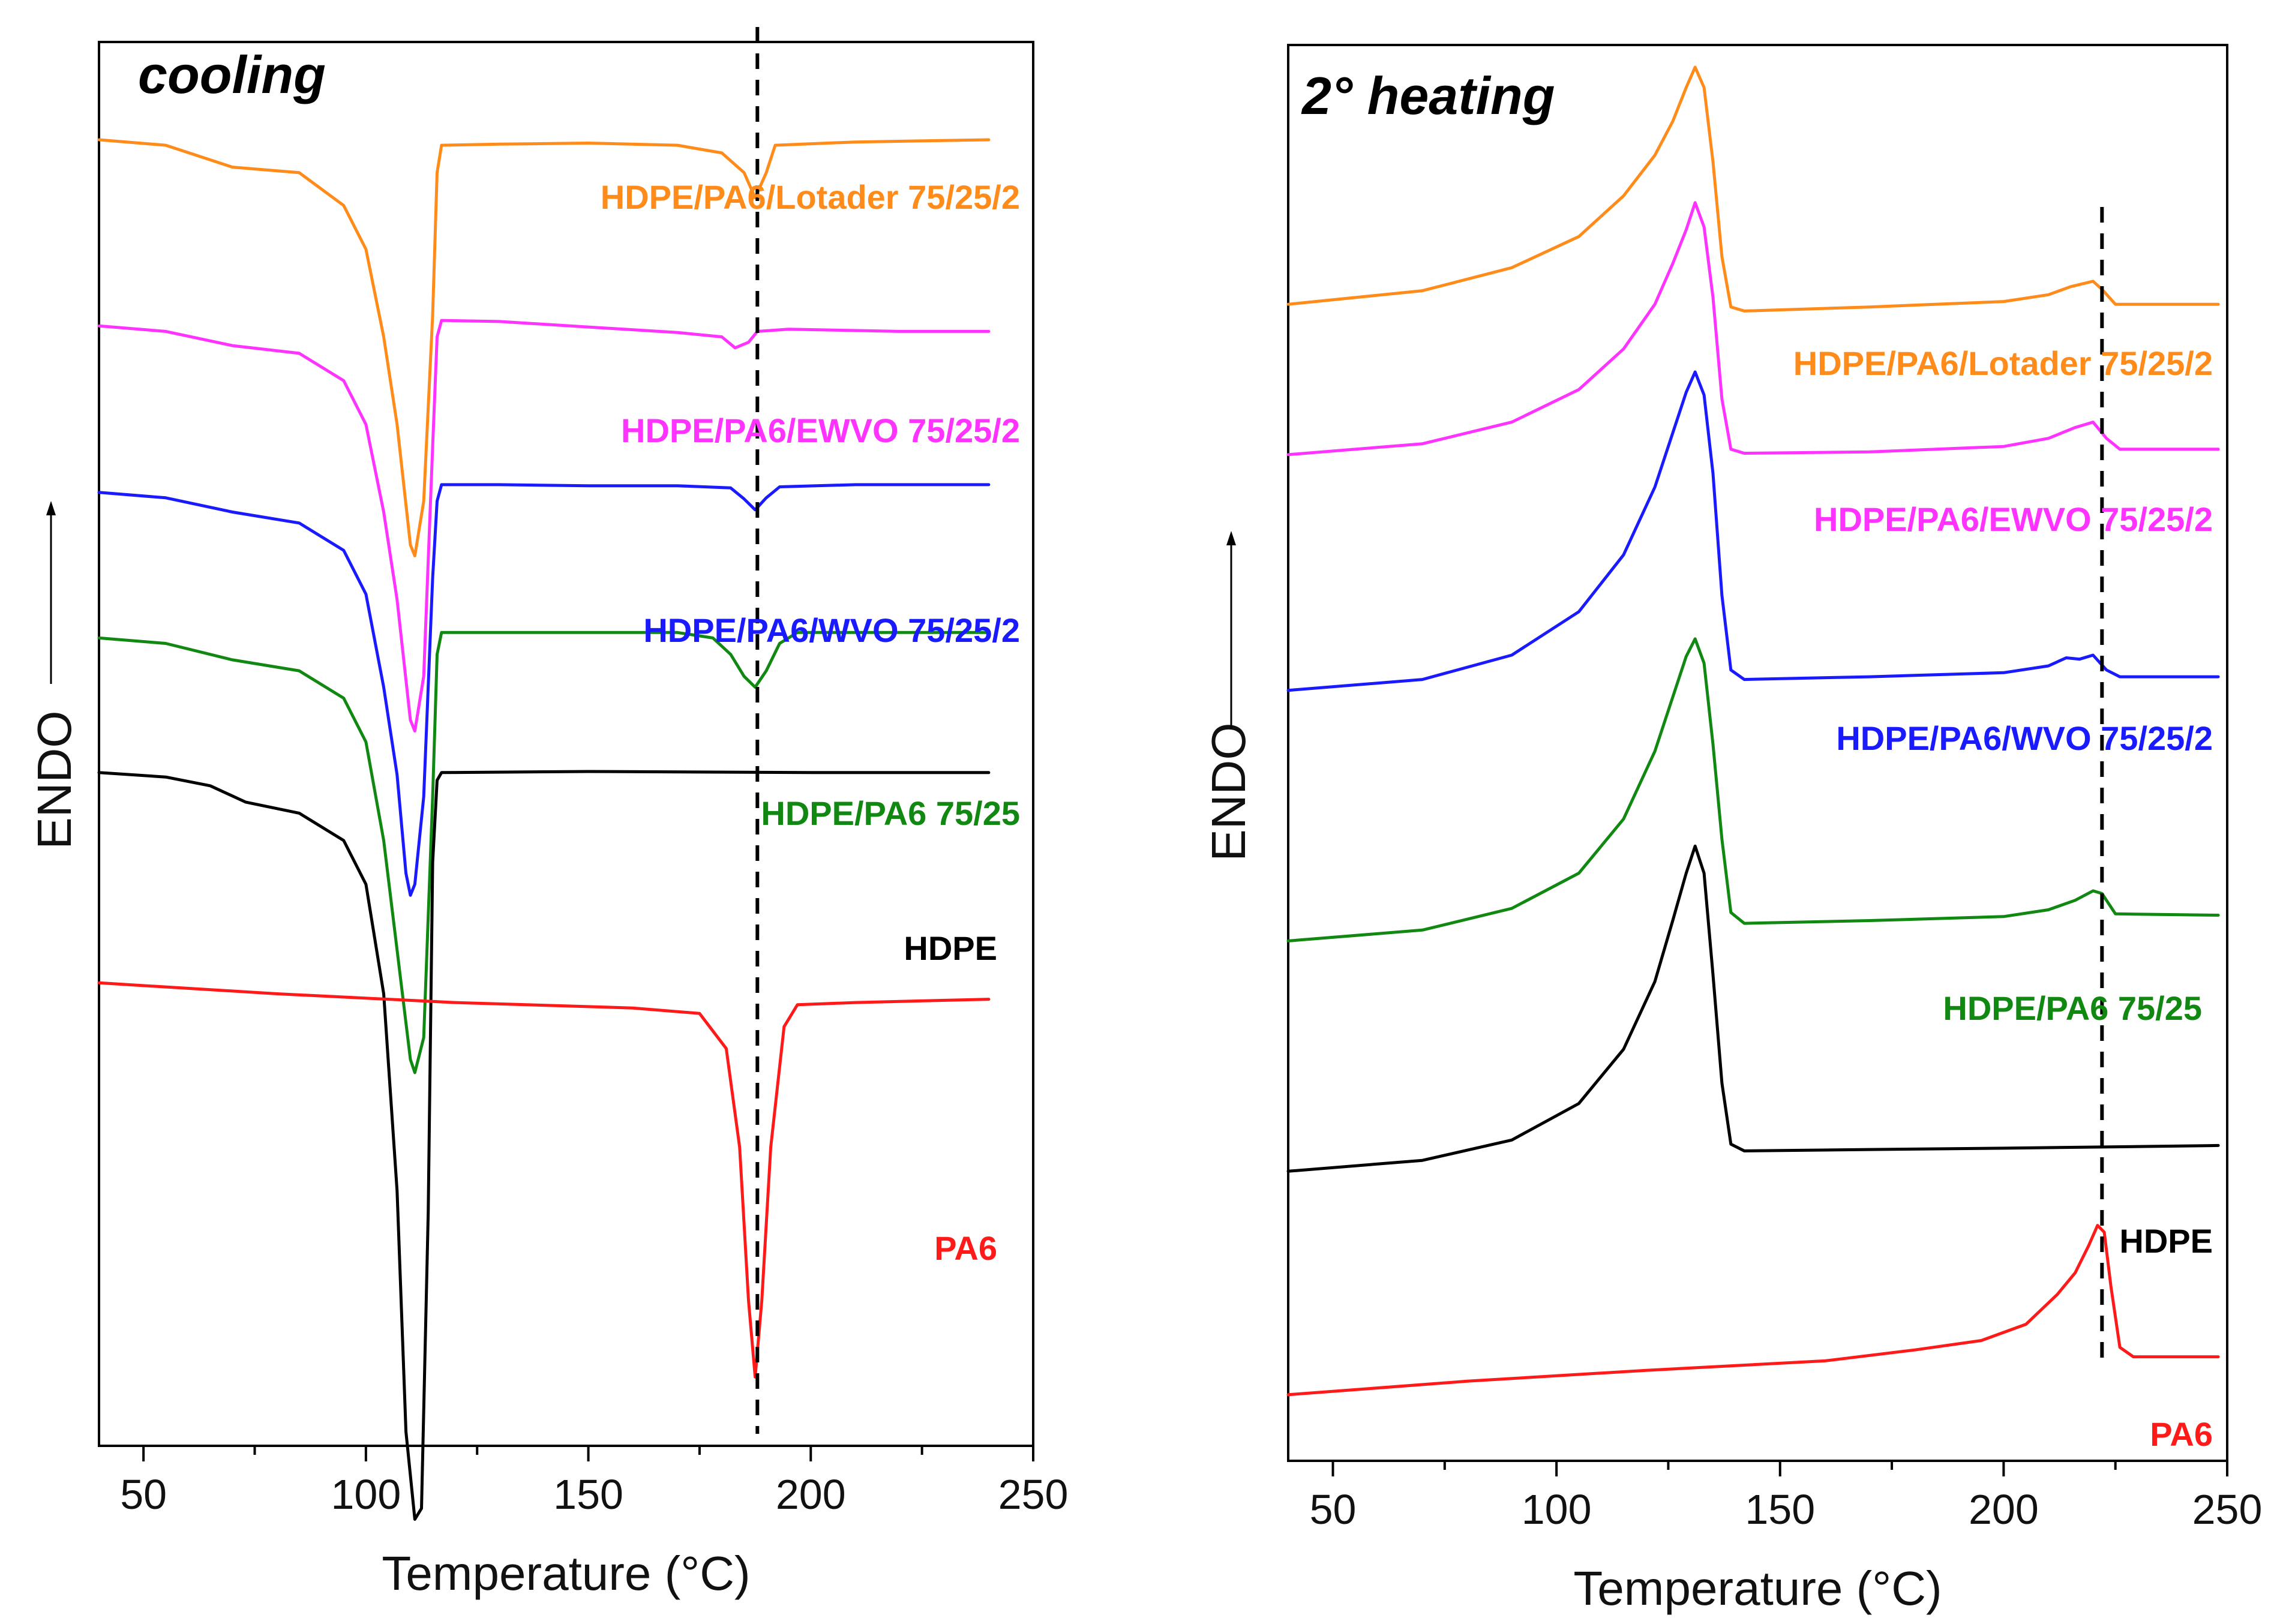 The image size is (2280, 1624). What do you see at coordinates (1428, 95) in the screenshot?
I see `panel-title: 2° heating` at bounding box center [1428, 95].